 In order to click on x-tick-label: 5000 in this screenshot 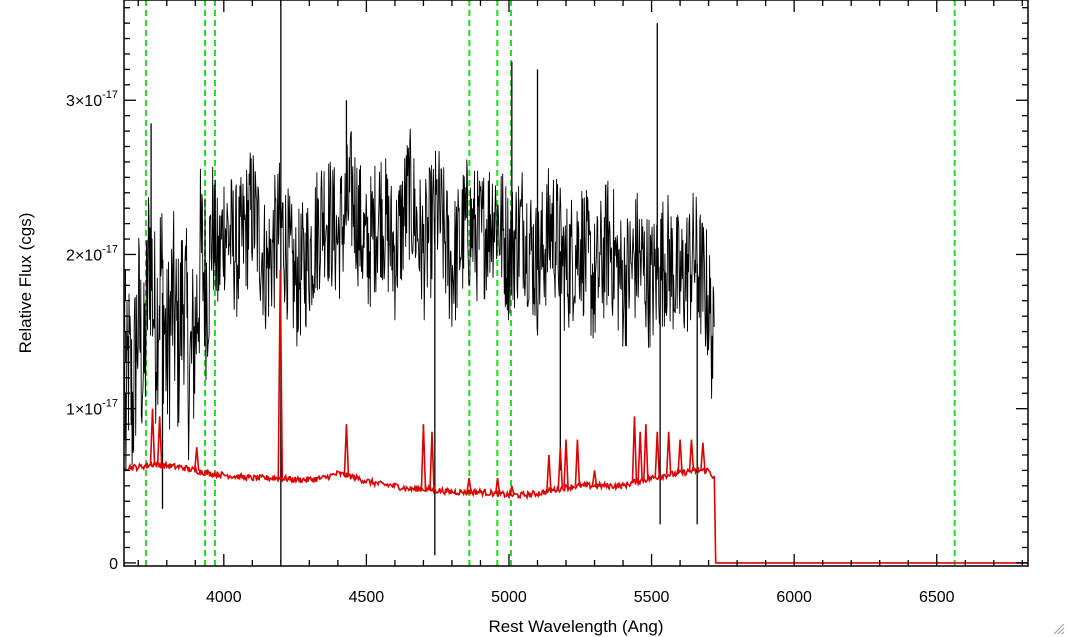, I will do `click(509, 597)`.